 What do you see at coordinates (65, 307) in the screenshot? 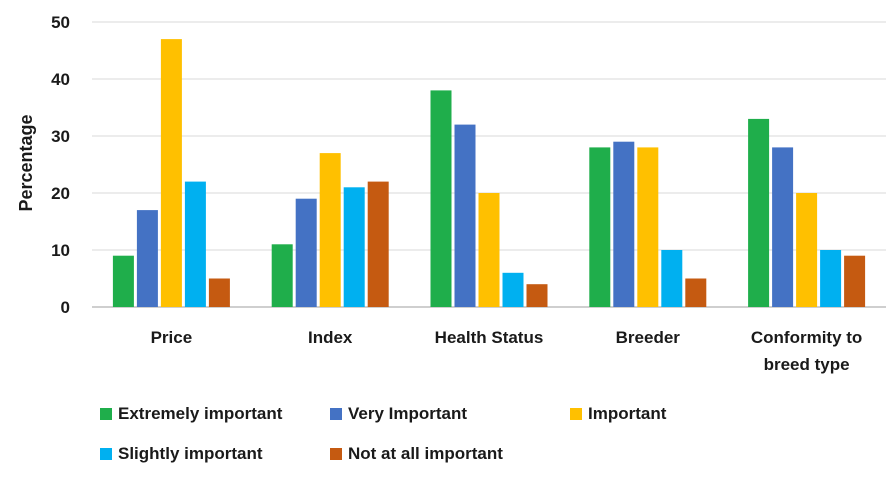
I see `y-tick-label: 0` at bounding box center [65, 307].